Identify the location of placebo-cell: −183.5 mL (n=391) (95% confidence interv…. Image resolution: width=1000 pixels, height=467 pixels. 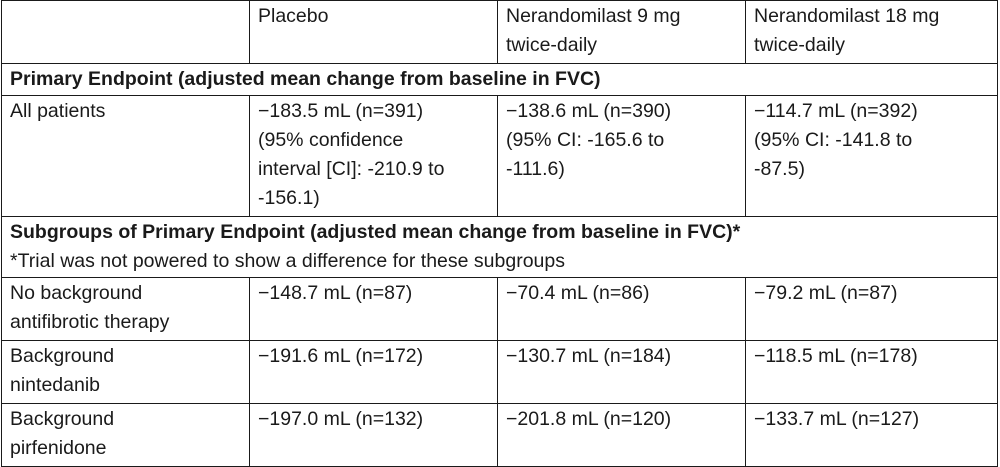
(373, 156).